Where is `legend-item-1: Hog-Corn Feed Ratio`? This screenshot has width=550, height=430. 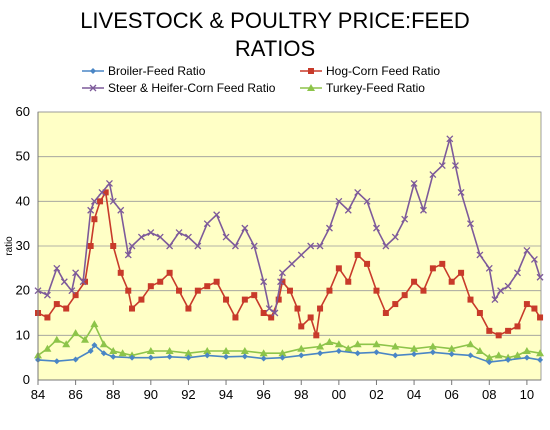
legend-item-1: Hog-Corn Feed Ratio is located at coordinates (370, 71).